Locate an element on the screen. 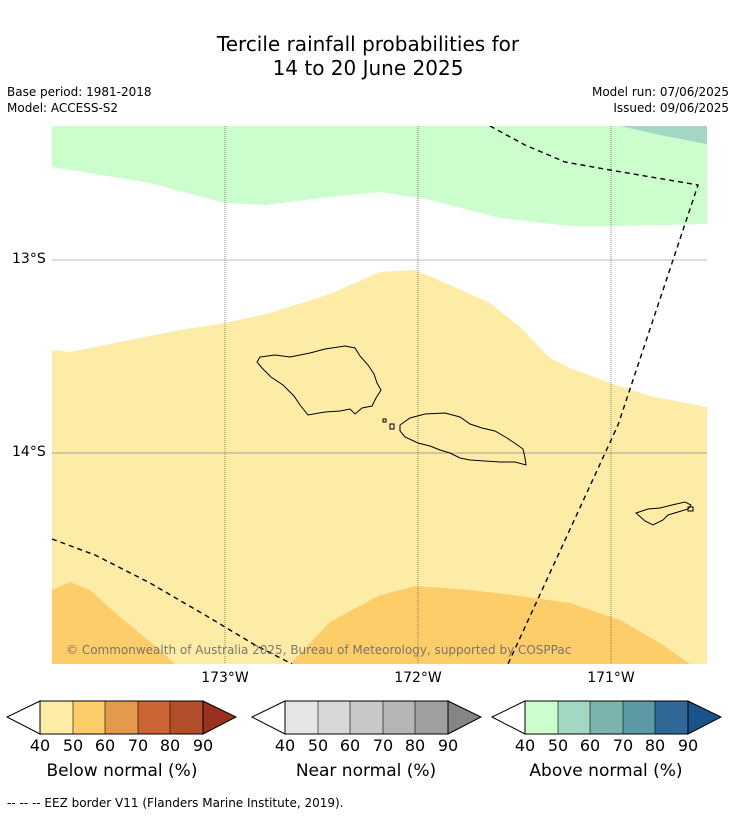 The height and width of the screenshot is (816, 736). lon-label-172w: 172°W is located at coordinates (418, 678).